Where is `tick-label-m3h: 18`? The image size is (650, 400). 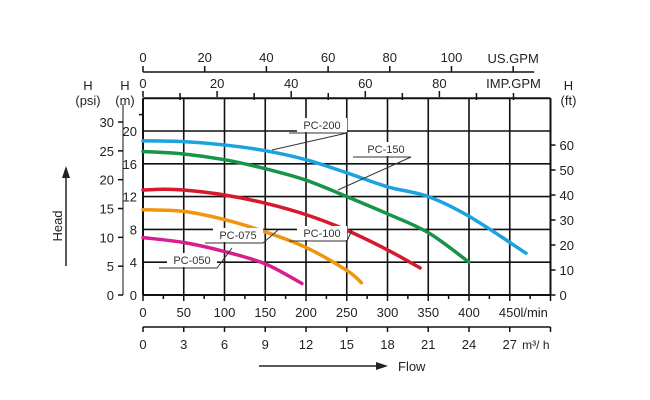
tick-label-m3h: 18 is located at coordinates (387, 344).